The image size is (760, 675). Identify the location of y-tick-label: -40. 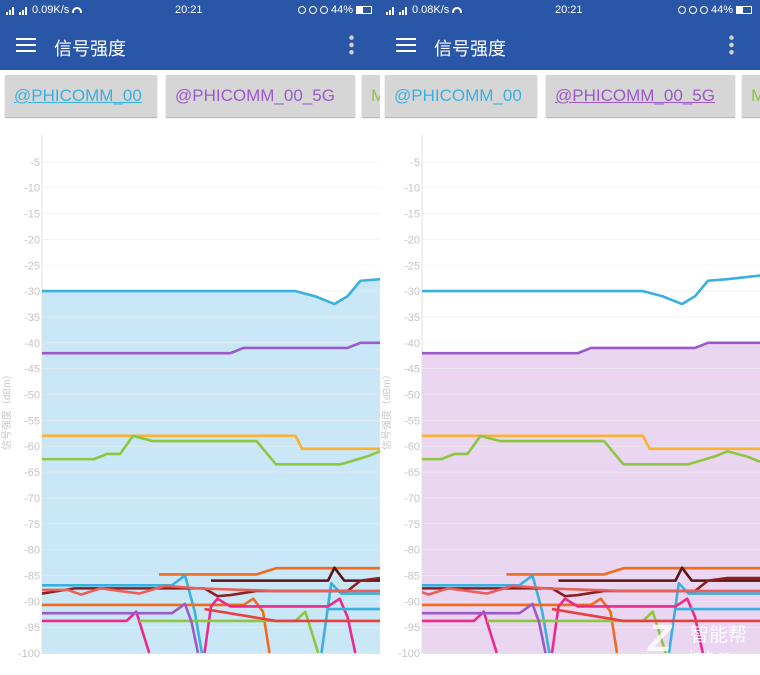
(412, 344).